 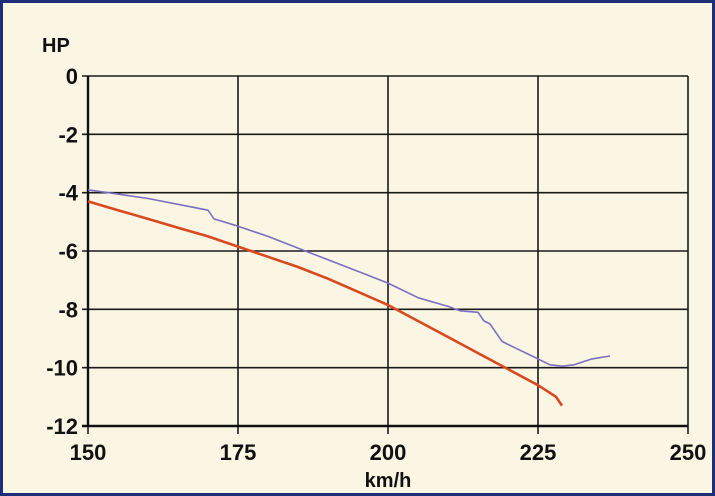 I want to click on y-tick-label: -12, so click(x=62, y=426).